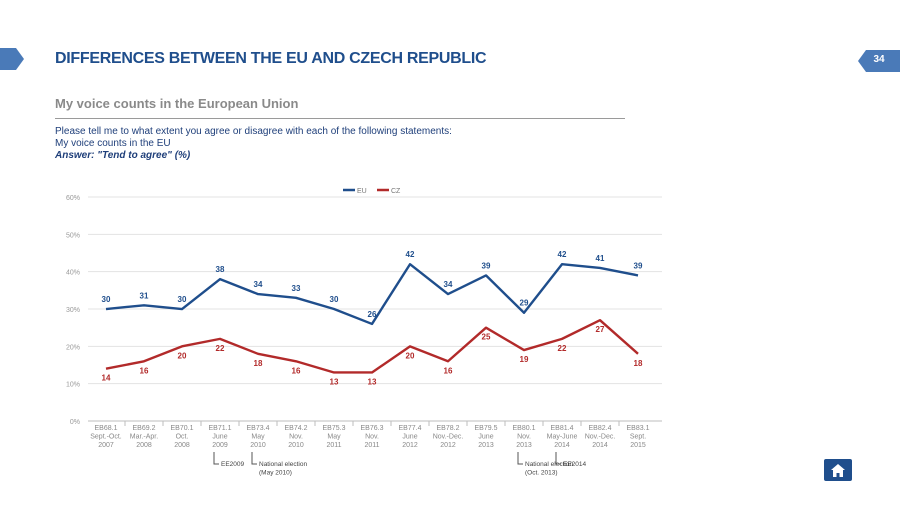 This screenshot has height=506, width=900. What do you see at coordinates (73, 235) in the screenshot?
I see `y-tick-label: 50%` at bounding box center [73, 235].